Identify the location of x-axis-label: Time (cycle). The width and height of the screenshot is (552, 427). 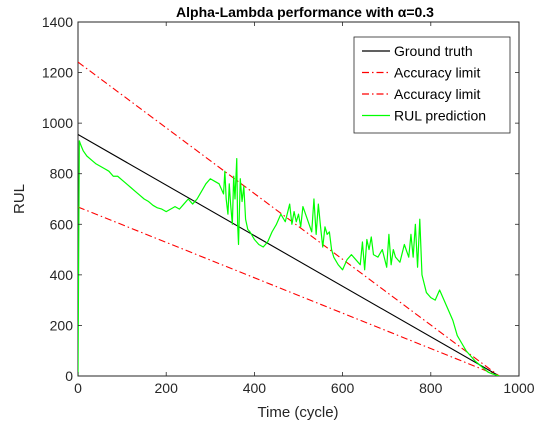
(297, 412).